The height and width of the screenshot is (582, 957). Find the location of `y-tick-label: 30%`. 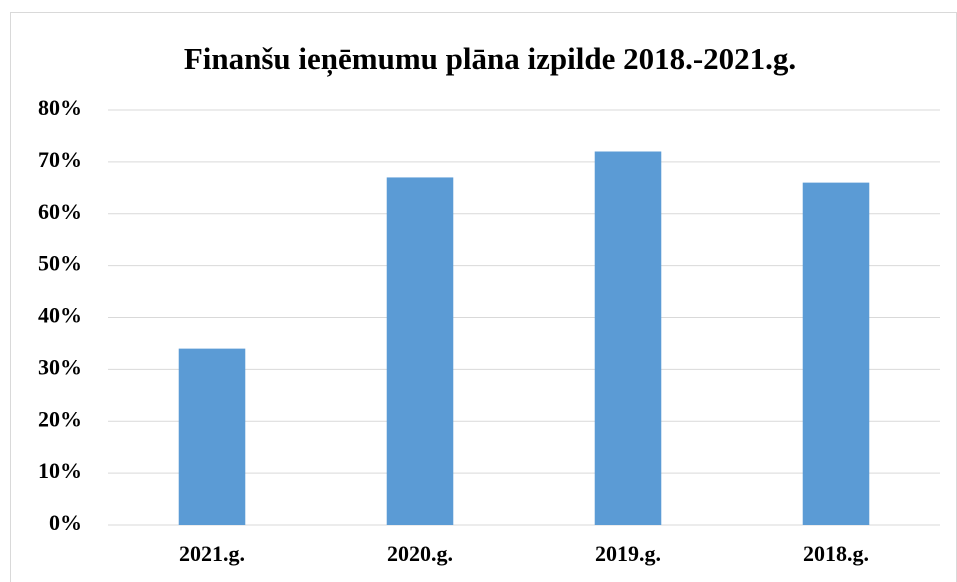

y-tick-label: 30% is located at coordinates (60, 366).